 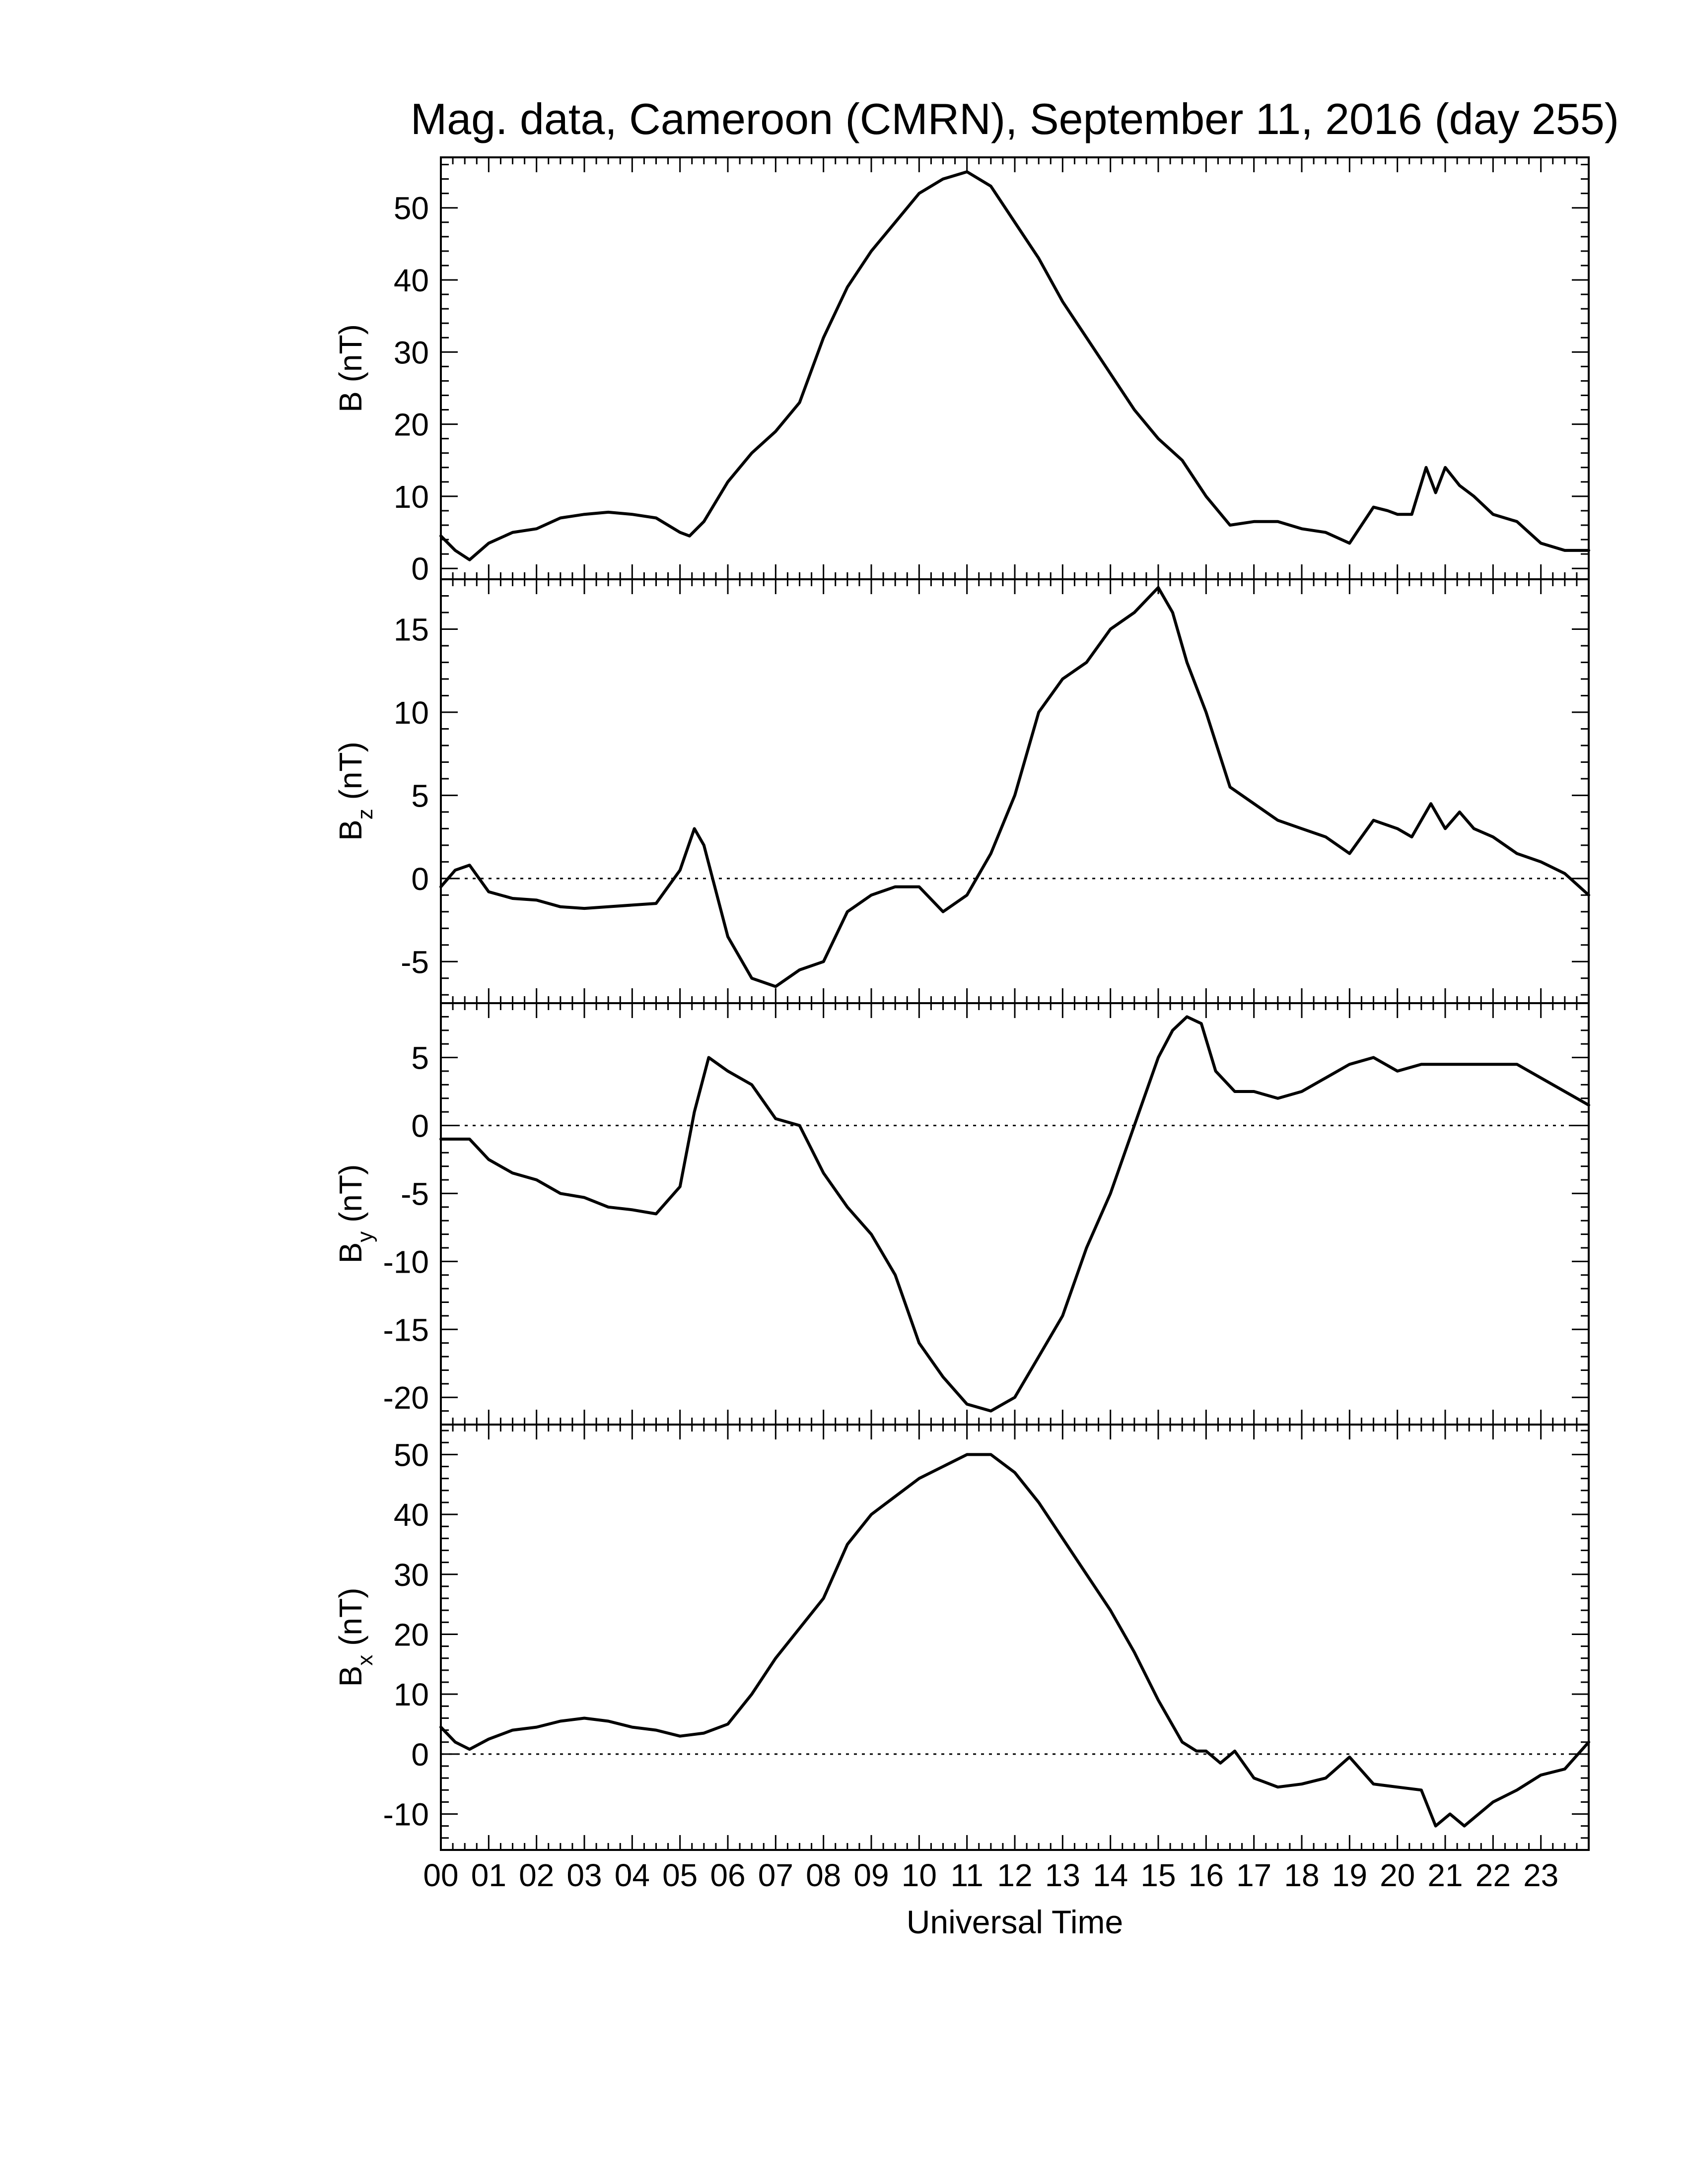 I want to click on x-tick-label: 04, so click(x=632, y=1875).